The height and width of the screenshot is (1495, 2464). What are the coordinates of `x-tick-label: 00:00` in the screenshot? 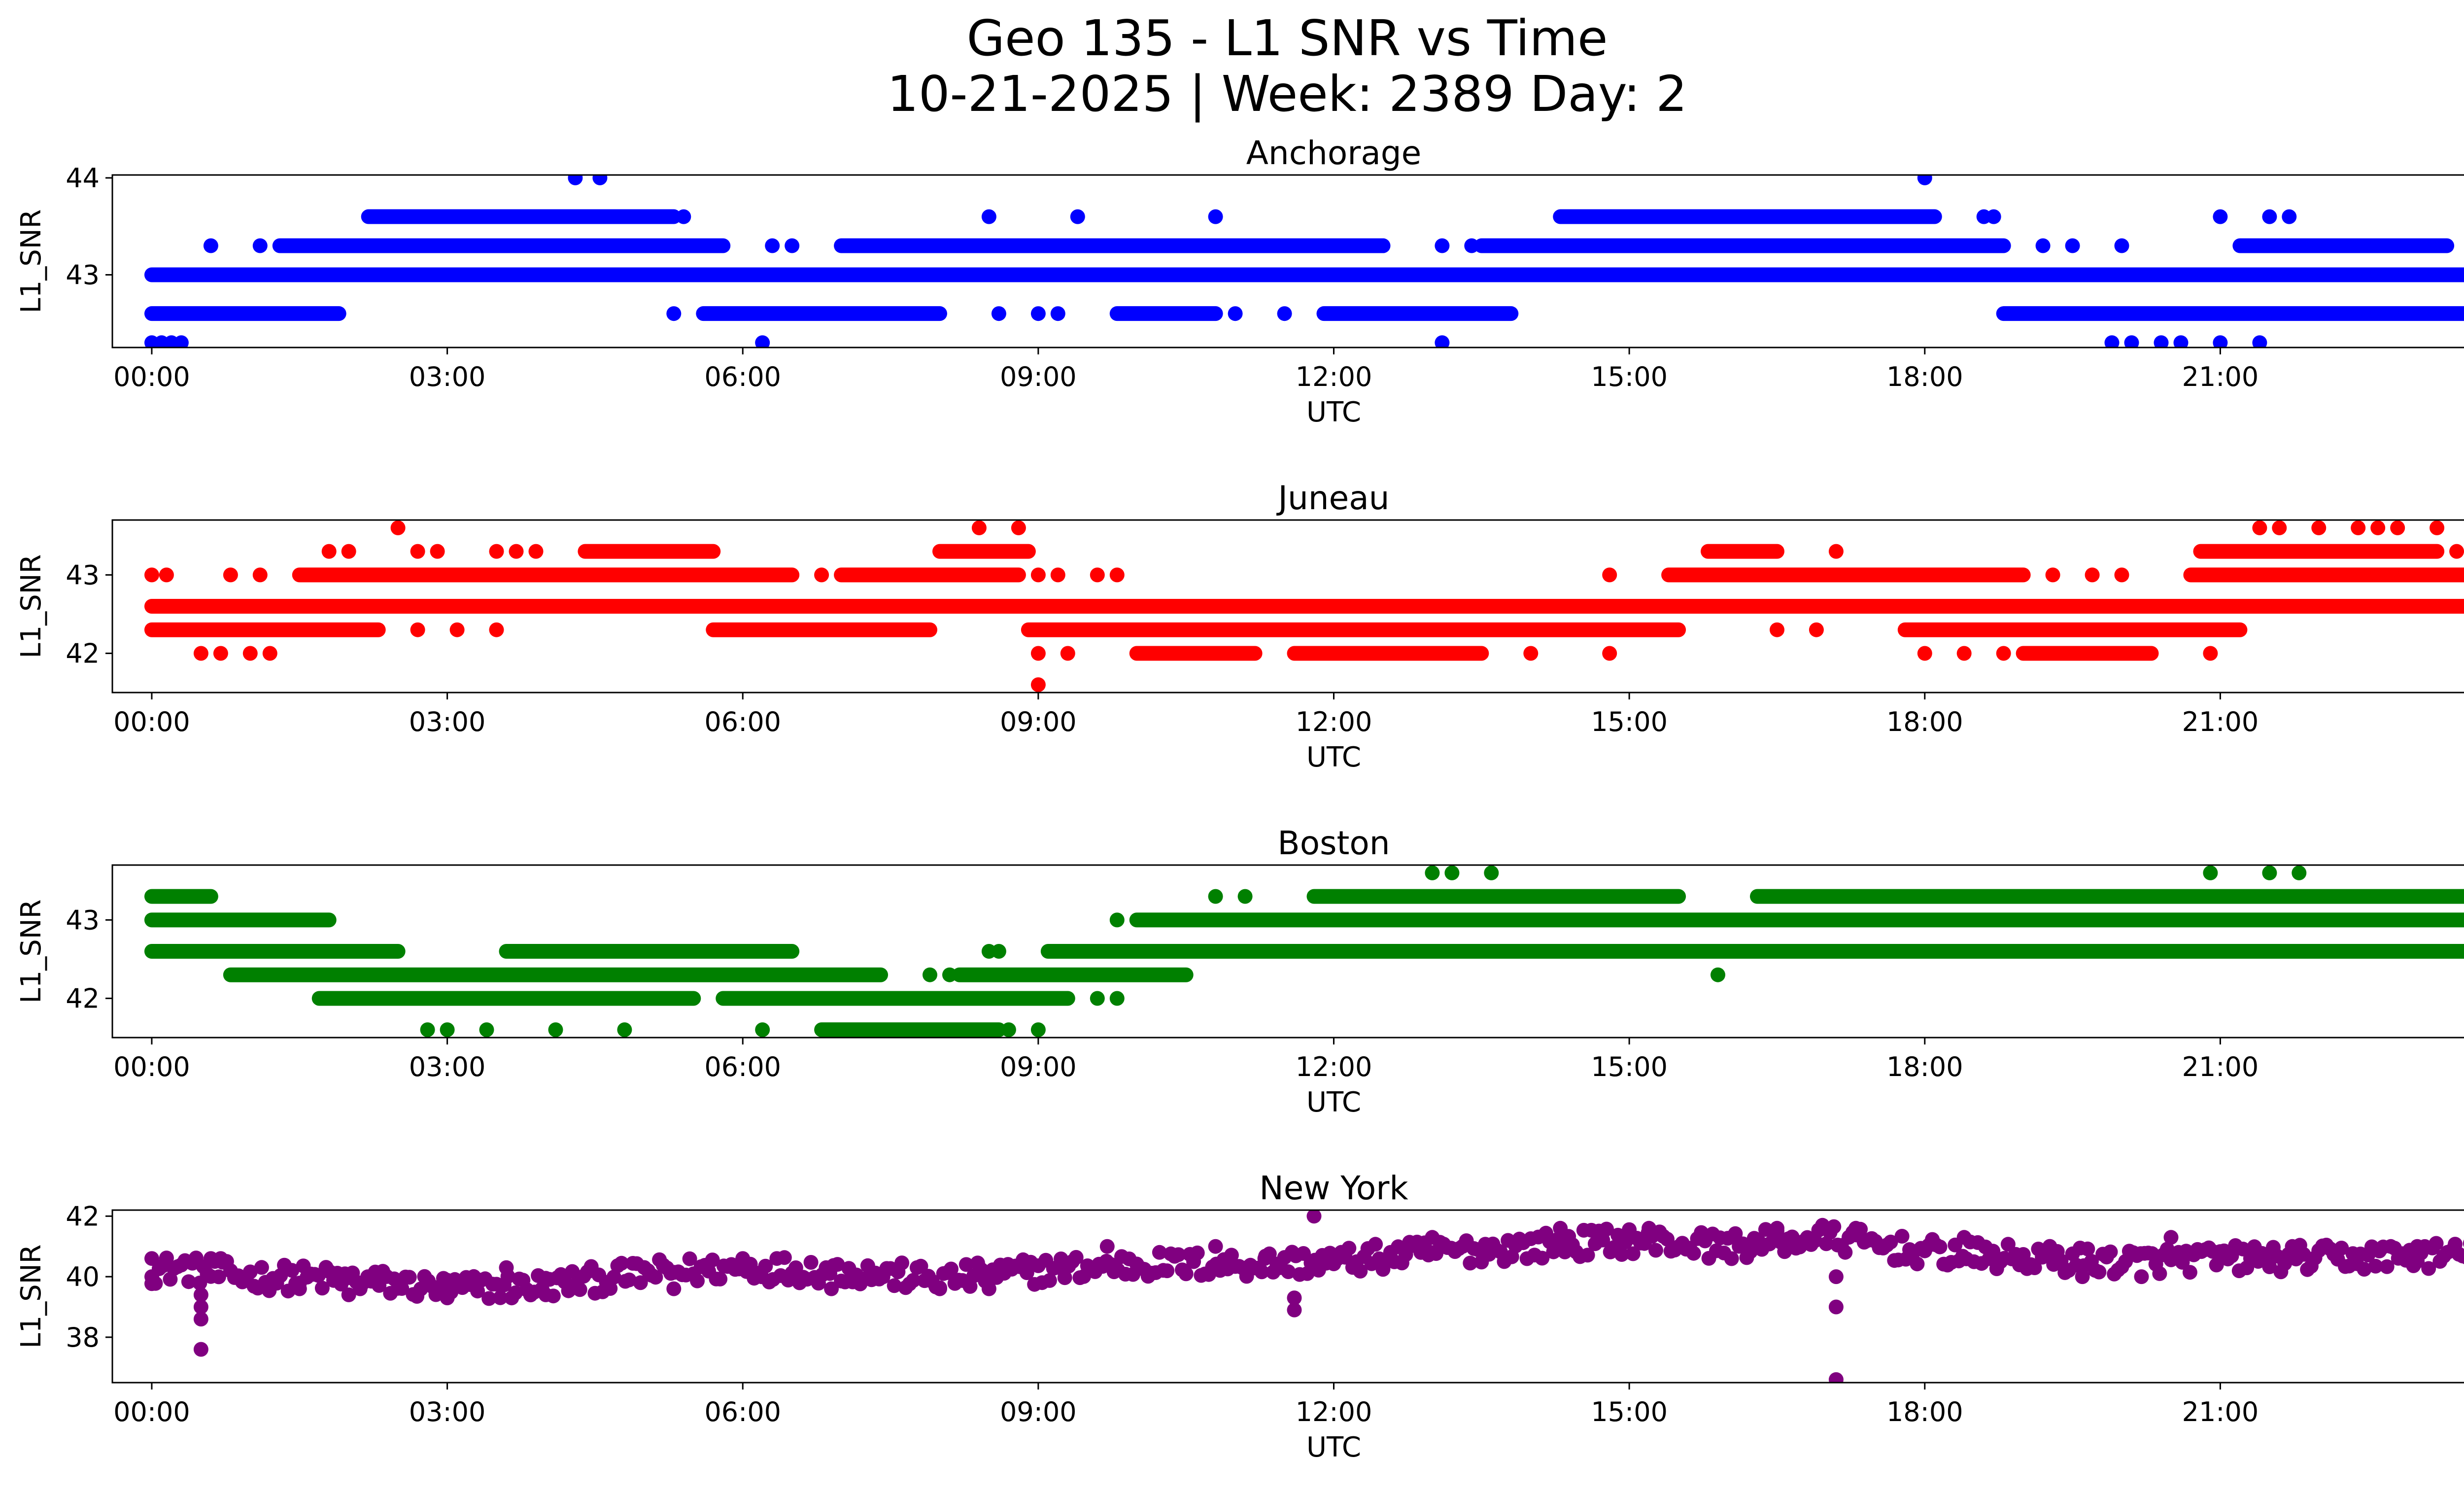 It's located at (151, 721).